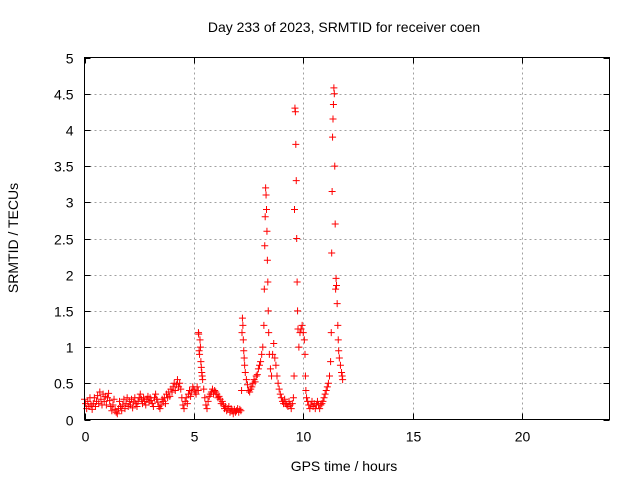 Image resolution: width=640 pixels, height=480 pixels. Describe the element at coordinates (13, 238) in the screenshot. I see `y-axis-label: SRMTID / TECUs` at that location.